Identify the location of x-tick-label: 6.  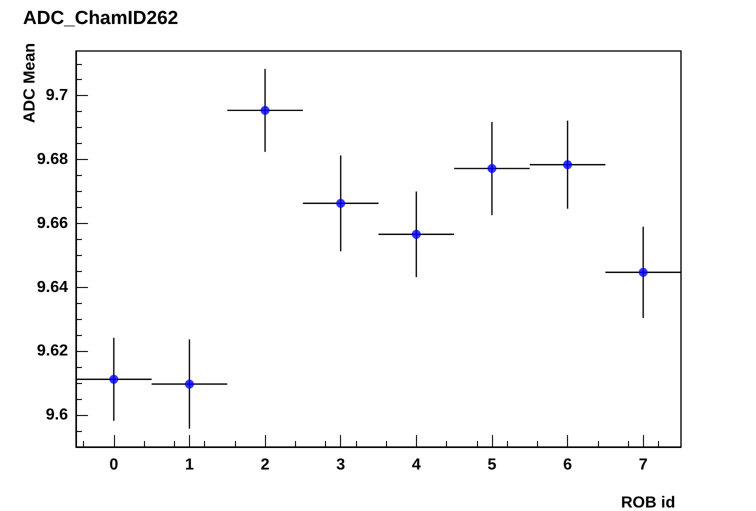
(567, 465).